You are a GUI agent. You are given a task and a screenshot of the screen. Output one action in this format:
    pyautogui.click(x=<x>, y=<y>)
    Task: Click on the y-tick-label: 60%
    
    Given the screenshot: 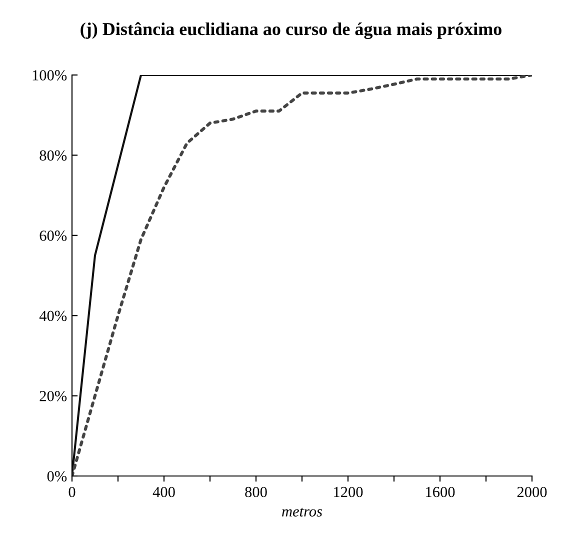 What is the action you would take?
    pyautogui.click(x=53, y=235)
    